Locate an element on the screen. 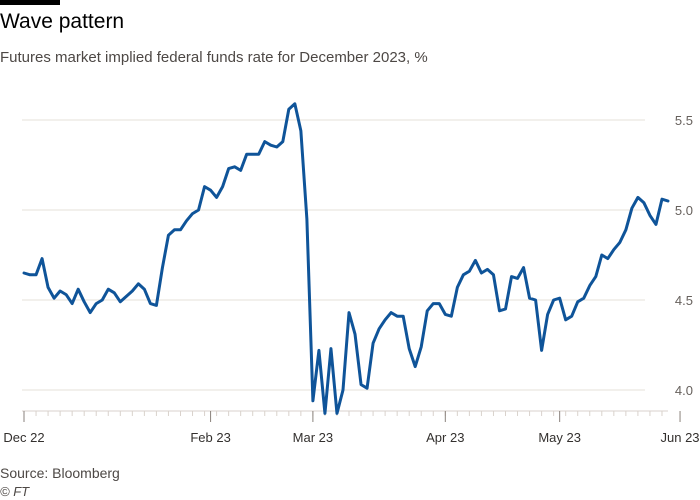 The width and height of the screenshot is (700, 500). copyright-credit: © FT is located at coordinates (15, 491).